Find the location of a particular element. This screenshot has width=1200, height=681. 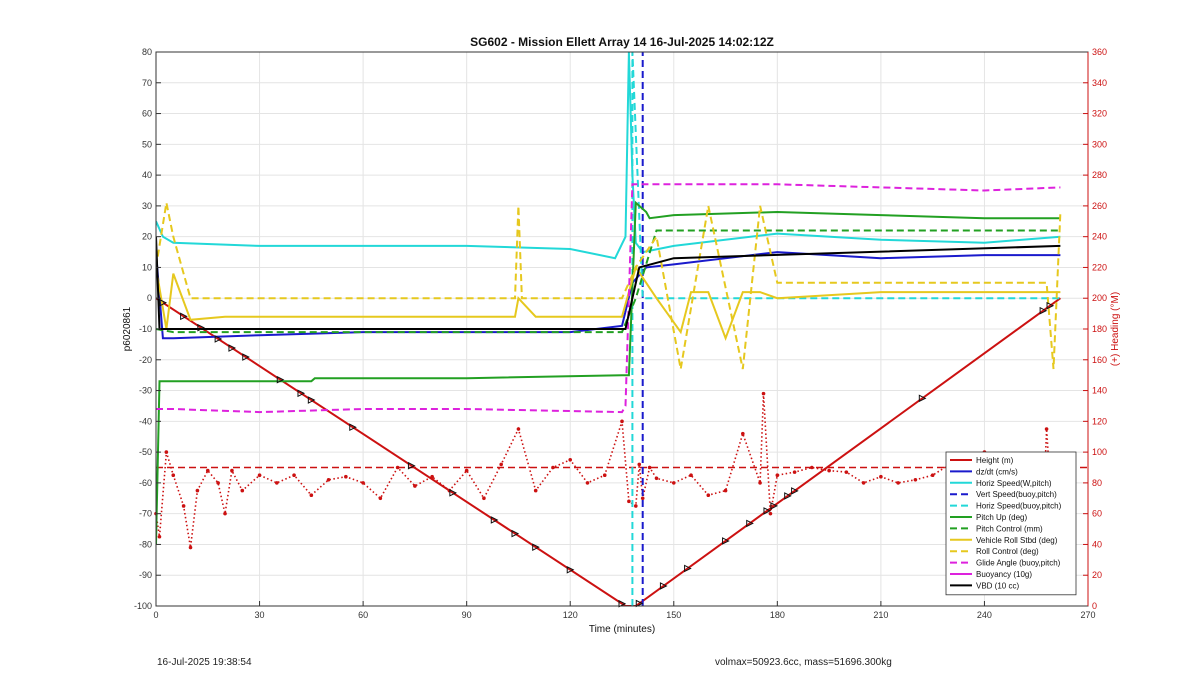

legend-label: Glide Angle (buoy,pitch) is located at coordinates (1018, 563).